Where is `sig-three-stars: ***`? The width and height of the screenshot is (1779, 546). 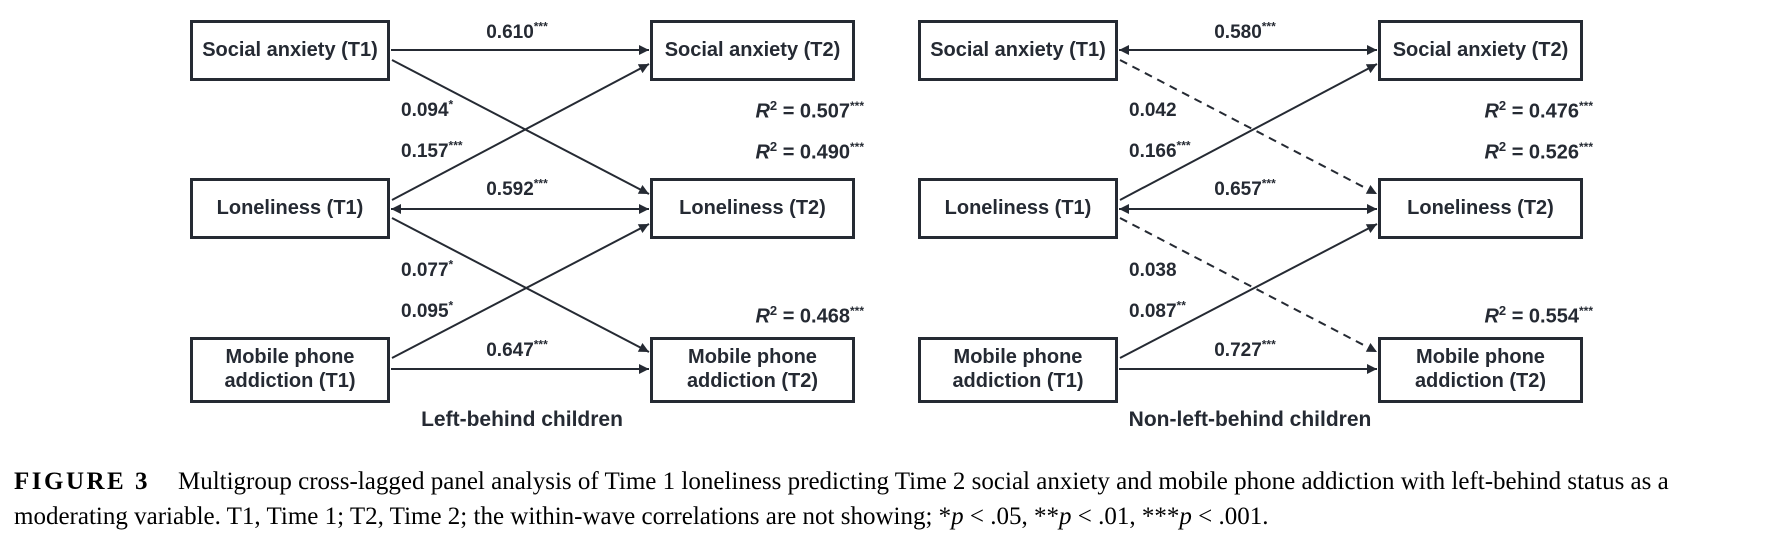
sig-three-stars: *** is located at coordinates (1160, 516).